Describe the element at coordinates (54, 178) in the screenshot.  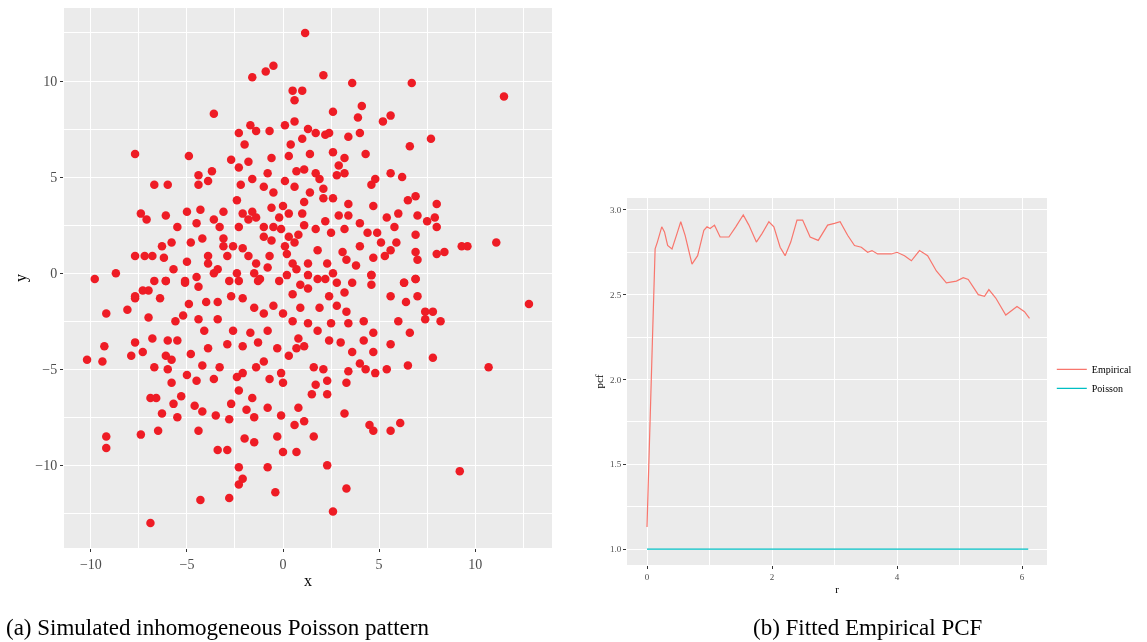
I see `y-tick-label: 5` at that location.